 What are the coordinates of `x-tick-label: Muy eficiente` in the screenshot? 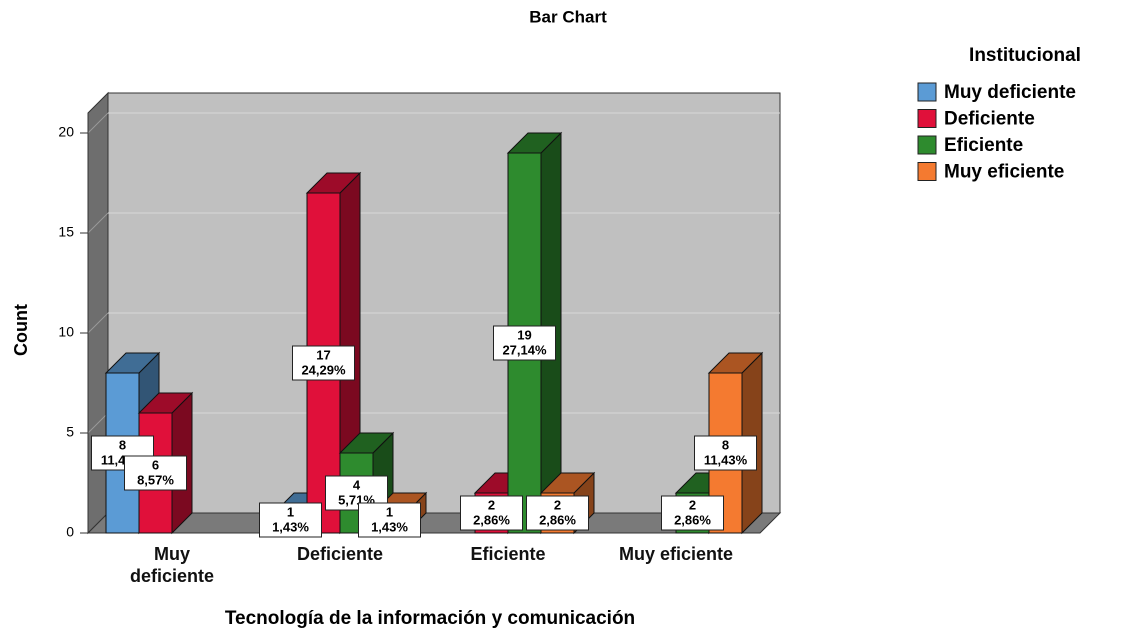 It's located at (676, 554).